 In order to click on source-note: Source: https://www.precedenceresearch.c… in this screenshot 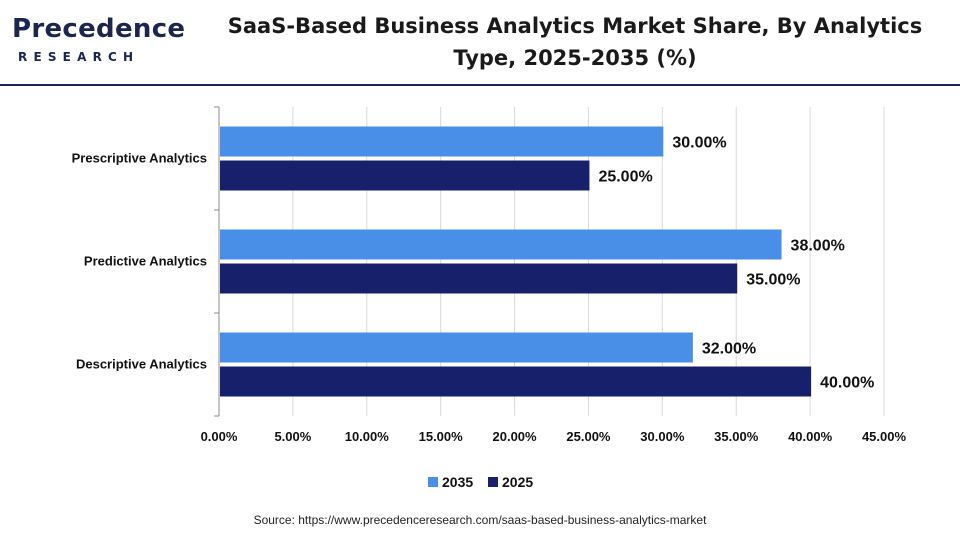, I will do `click(480, 520)`.